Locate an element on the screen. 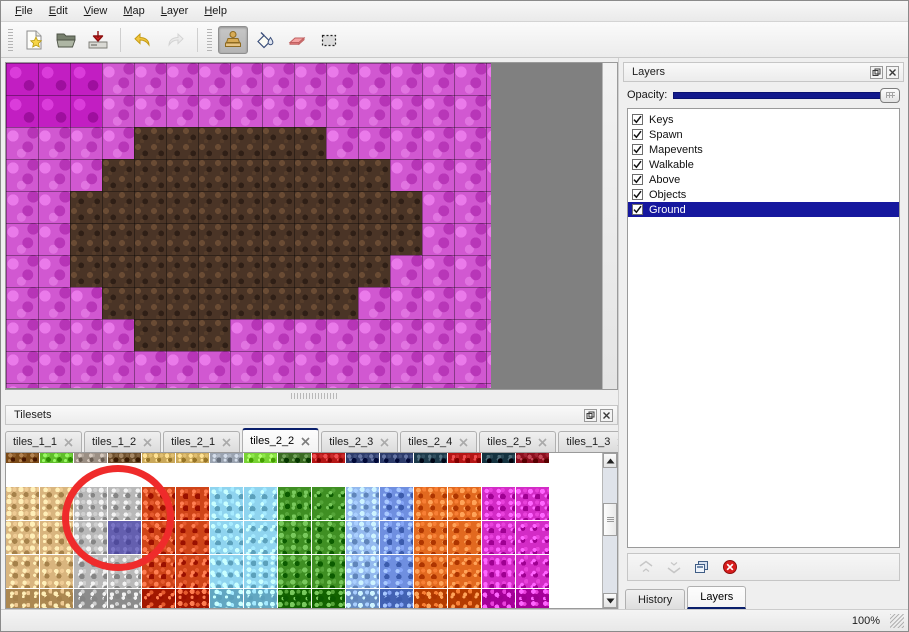 This screenshot has width=909, height=632. map-vertical-scrollbar is located at coordinates (609, 226).